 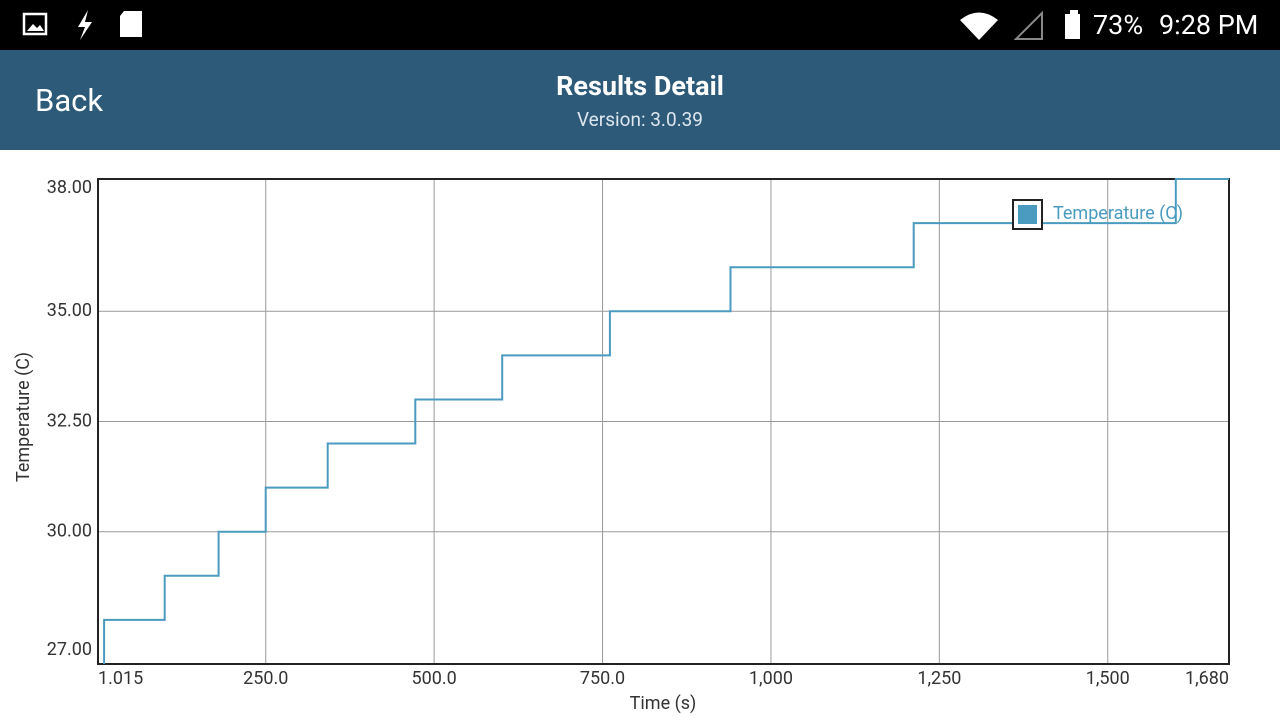 What do you see at coordinates (85, 25) in the screenshot?
I see `flash-icon` at bounding box center [85, 25].